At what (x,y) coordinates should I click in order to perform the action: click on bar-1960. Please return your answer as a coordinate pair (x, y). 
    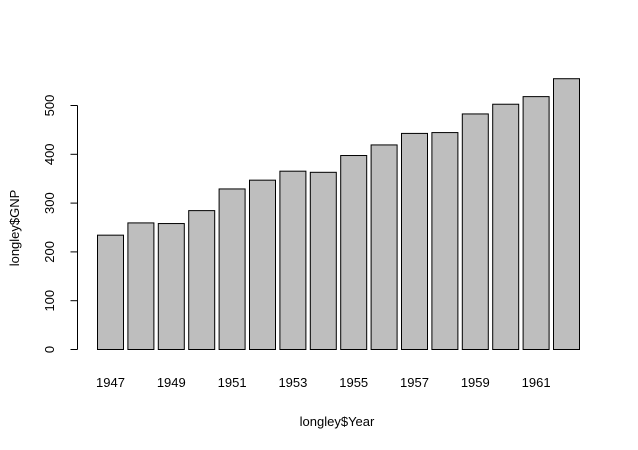
    Looking at the image, I should click on (506, 227).